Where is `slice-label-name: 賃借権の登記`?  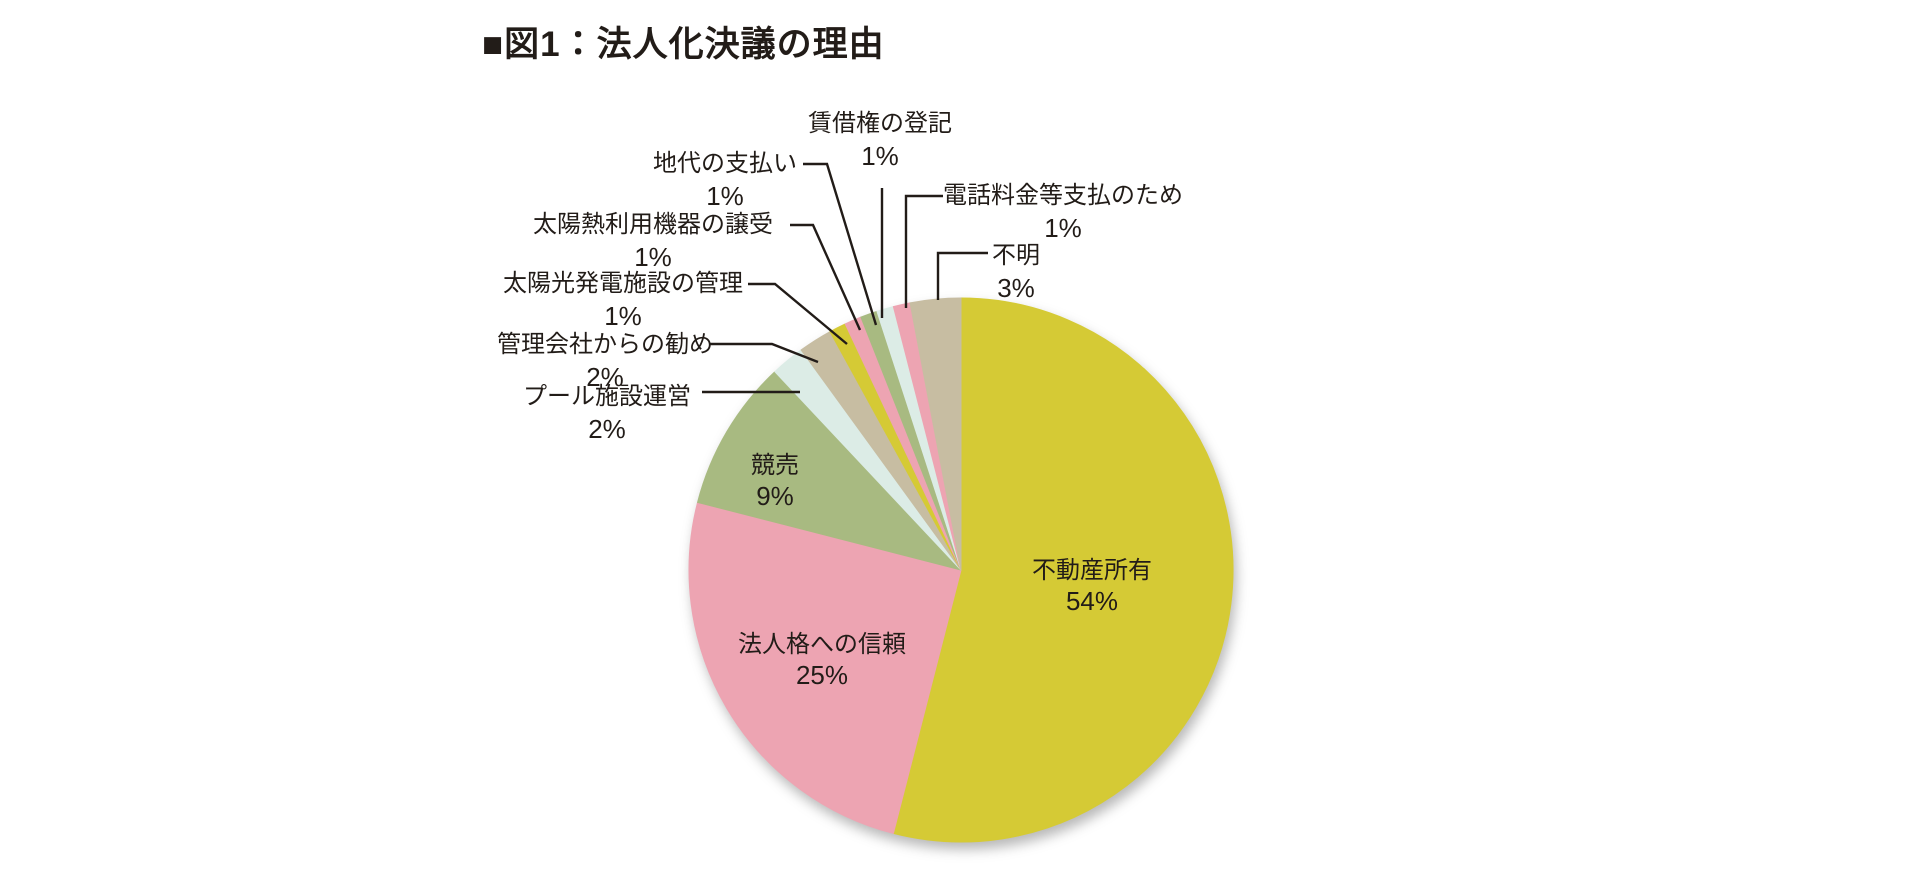 slice-label-name: 賃借権の登記 is located at coordinates (880, 123).